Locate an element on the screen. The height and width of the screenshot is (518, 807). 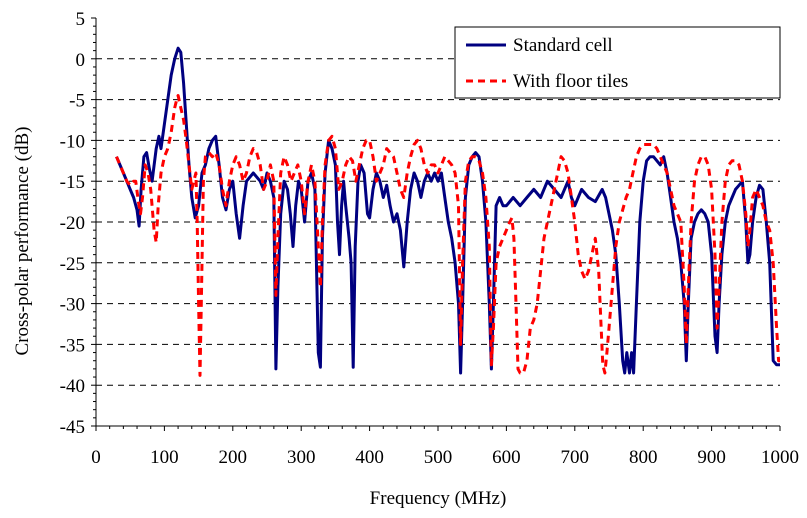
x-tick-label: 900 is located at coordinates (711, 457).